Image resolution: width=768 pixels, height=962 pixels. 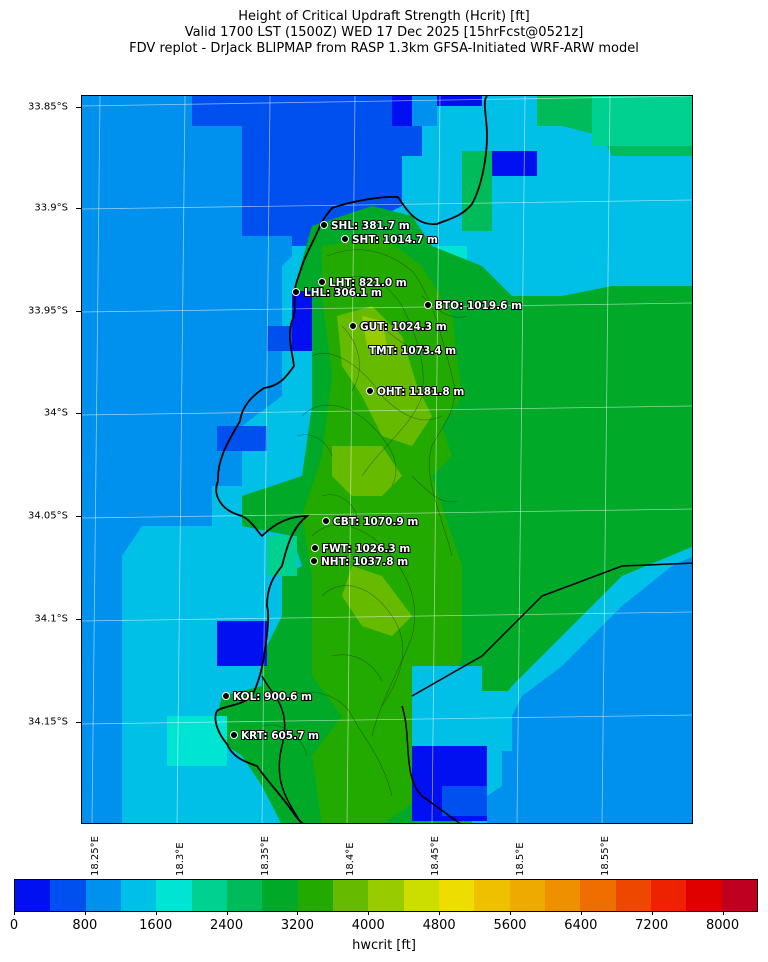 What do you see at coordinates (95, 856) in the screenshot?
I see `lon-tick-label: 18.25°E` at bounding box center [95, 856].